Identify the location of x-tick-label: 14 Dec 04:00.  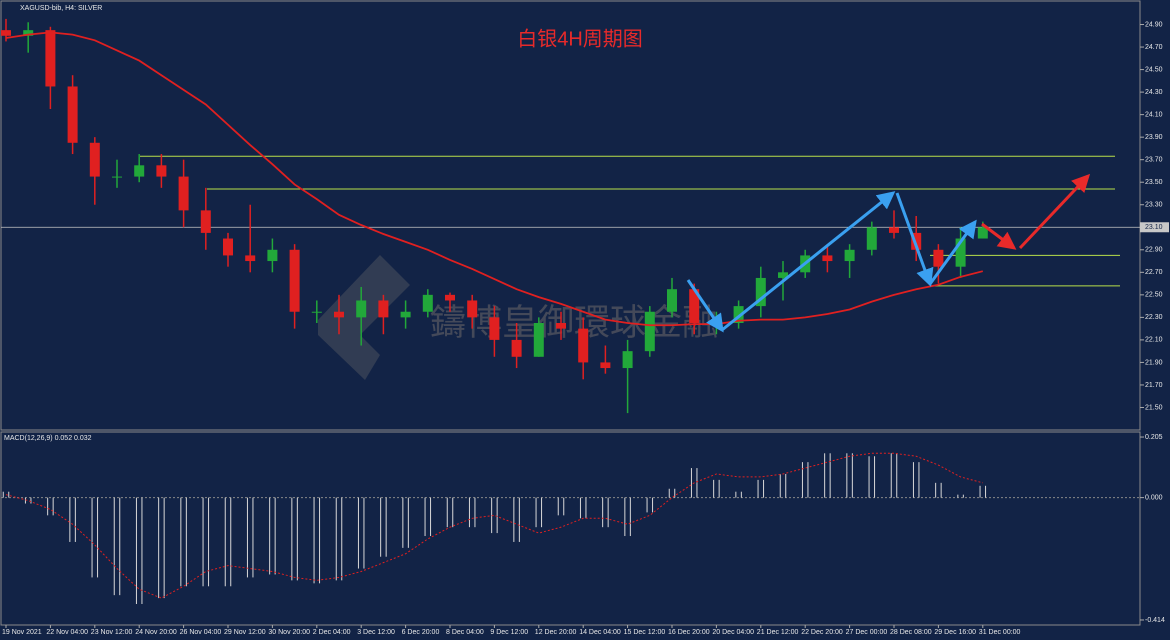
(600, 632).